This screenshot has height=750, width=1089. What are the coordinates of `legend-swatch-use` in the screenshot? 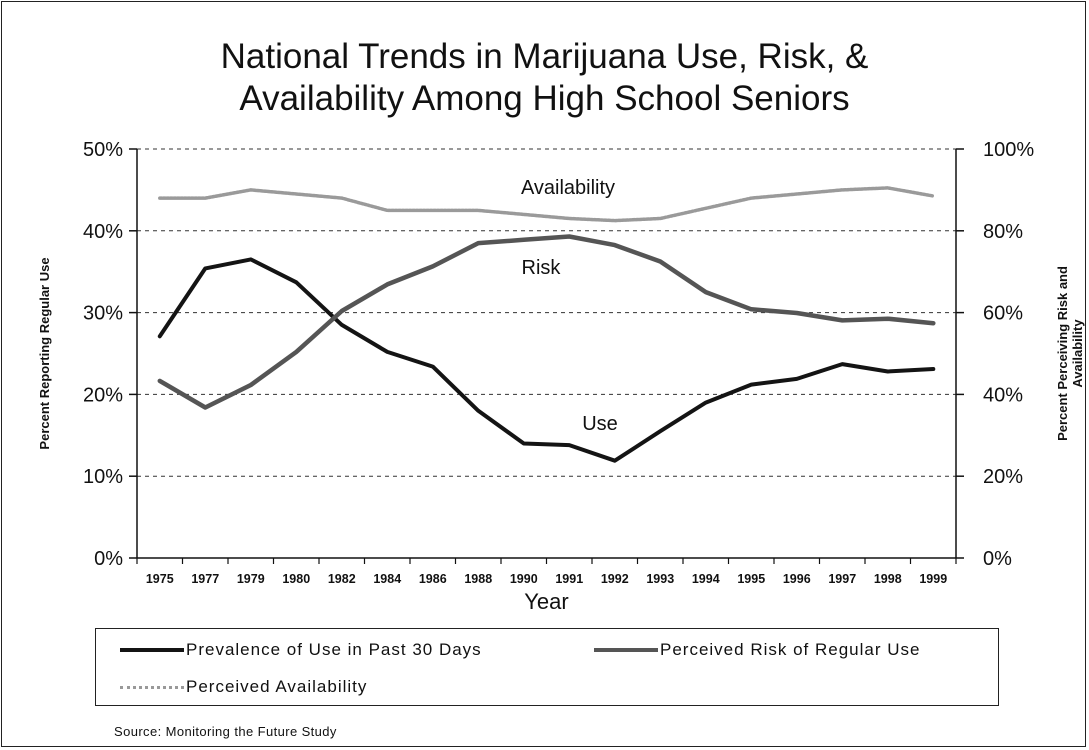 It's located at (152, 650).